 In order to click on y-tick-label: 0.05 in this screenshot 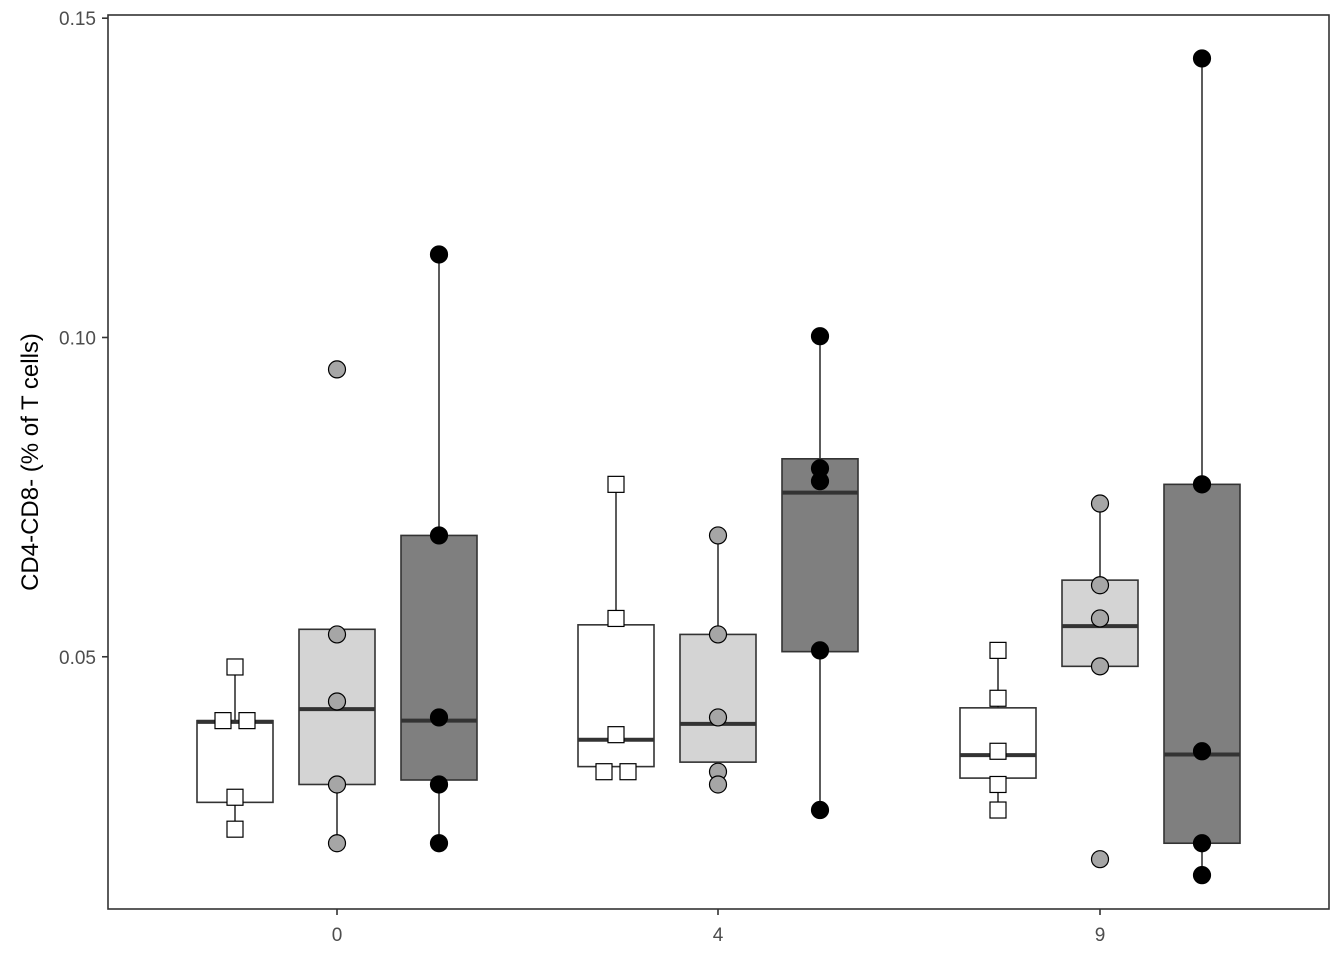, I will do `click(77, 658)`.